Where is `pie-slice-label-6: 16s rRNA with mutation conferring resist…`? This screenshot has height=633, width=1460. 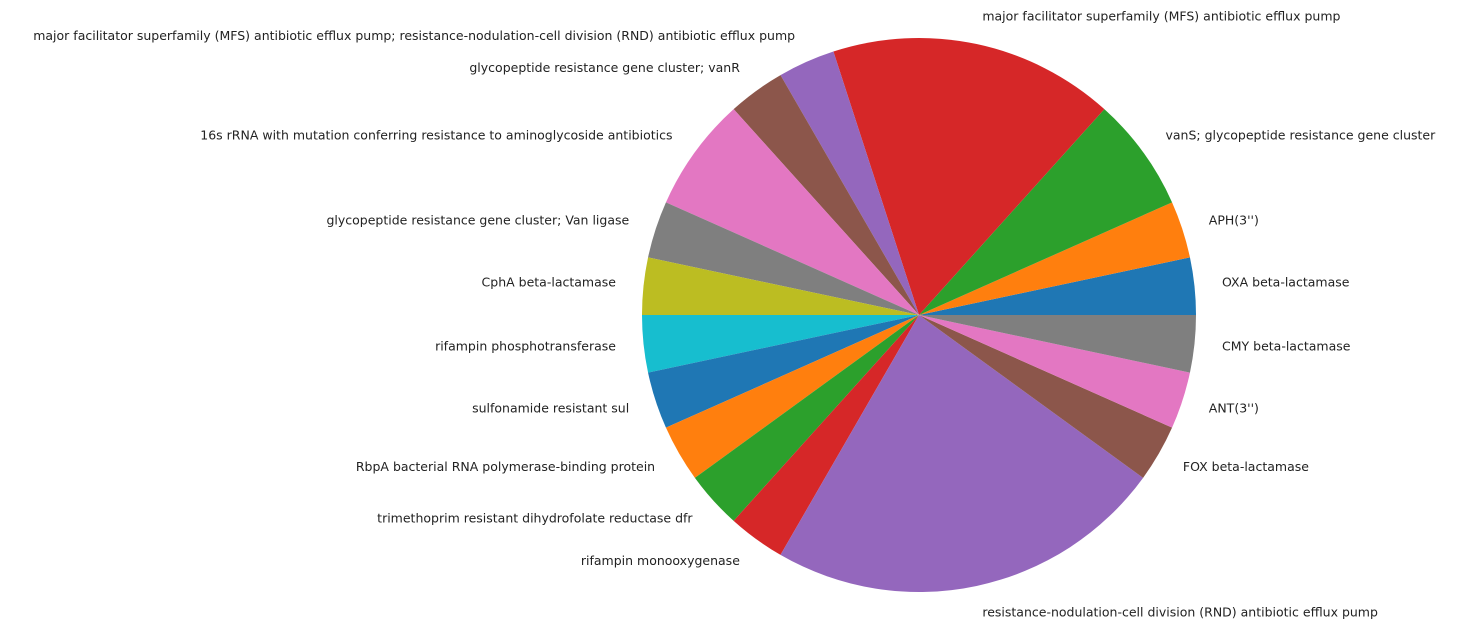
pie-slice-label-6: 16s rRNA with mutation conferring resist… is located at coordinates (436, 134).